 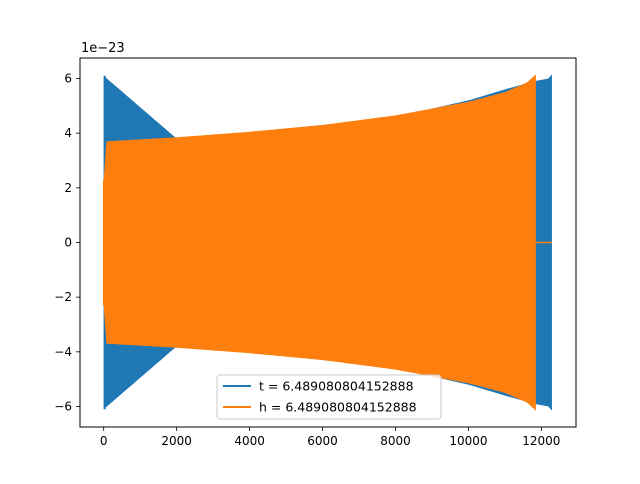 What do you see at coordinates (176, 441) in the screenshot?
I see `x-tick-label: 2000` at bounding box center [176, 441].